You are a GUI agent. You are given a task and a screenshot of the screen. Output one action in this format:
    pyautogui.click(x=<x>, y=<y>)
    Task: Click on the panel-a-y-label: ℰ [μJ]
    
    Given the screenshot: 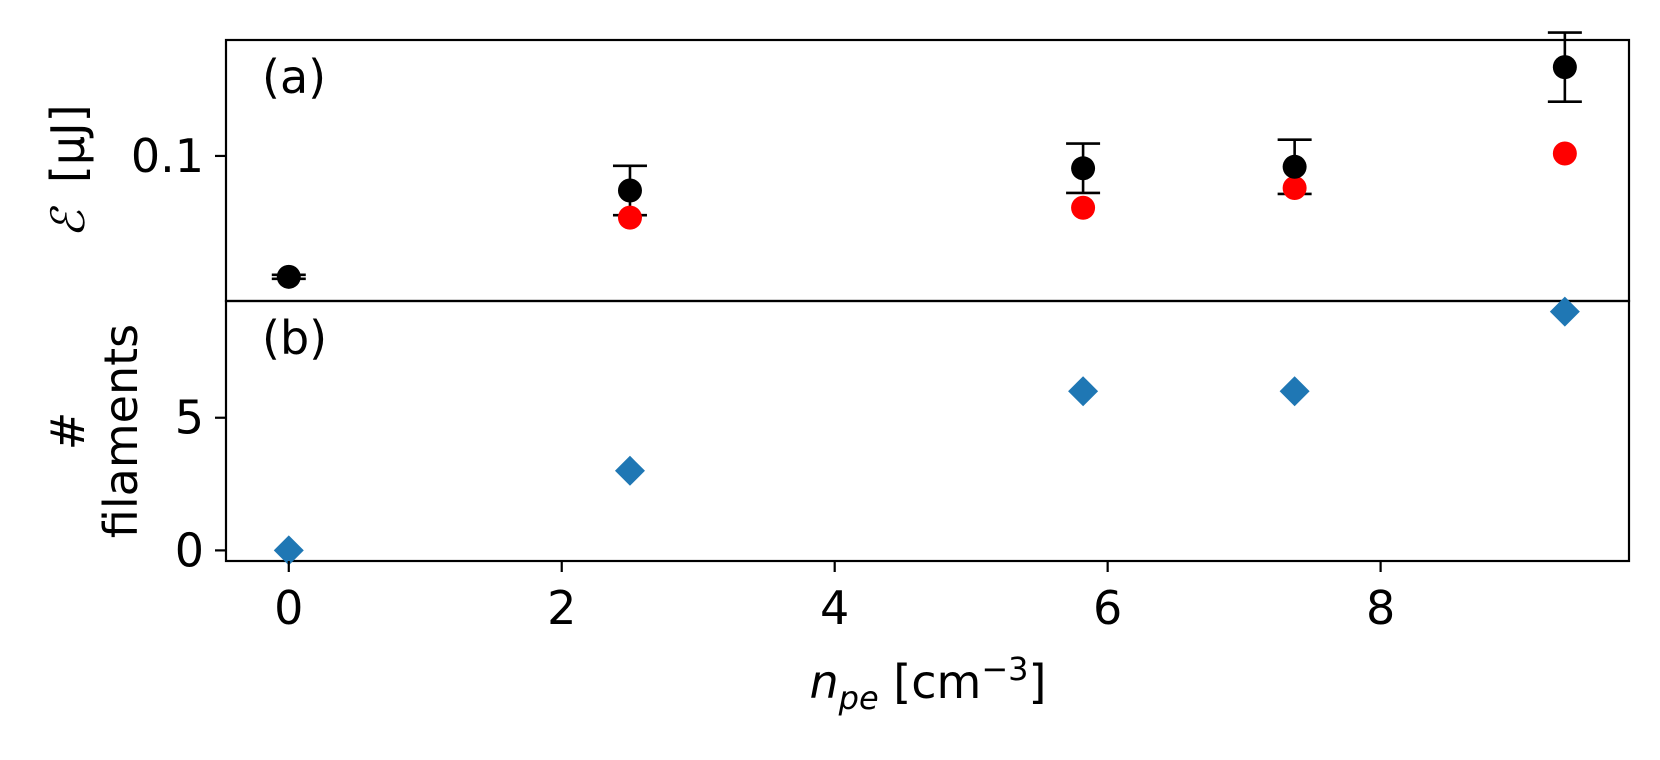 What is the action you would take?
    pyautogui.click(x=68, y=170)
    